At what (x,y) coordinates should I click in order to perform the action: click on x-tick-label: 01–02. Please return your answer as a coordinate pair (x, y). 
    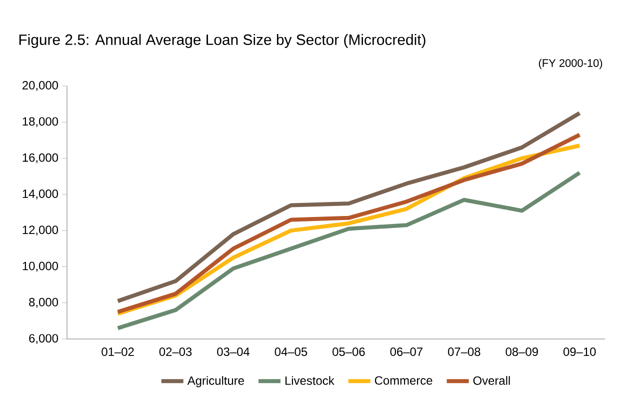
    Looking at the image, I should click on (118, 352).